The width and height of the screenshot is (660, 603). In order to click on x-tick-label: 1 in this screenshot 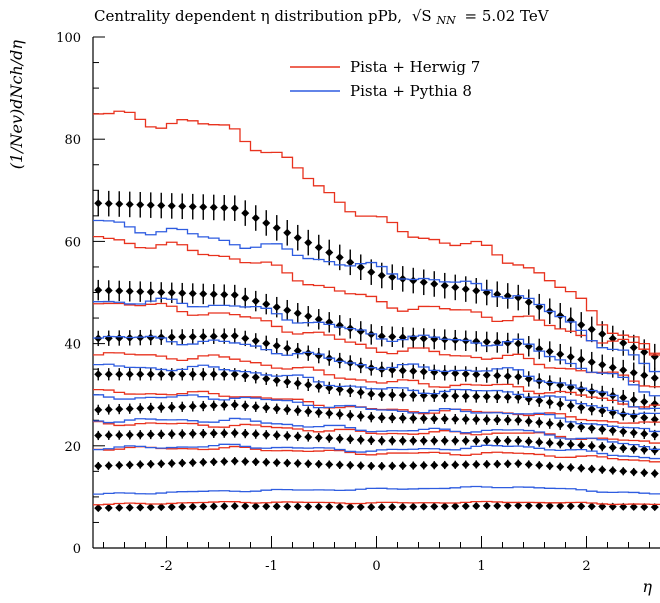, I will do `click(481, 566)`.